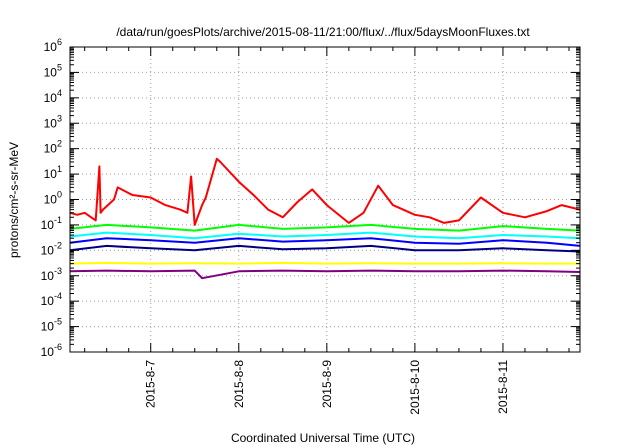 The height and width of the screenshot is (448, 640). Describe the element at coordinates (239, 384) in the screenshot. I see `x-tick-label: 2015-8-8` at that location.